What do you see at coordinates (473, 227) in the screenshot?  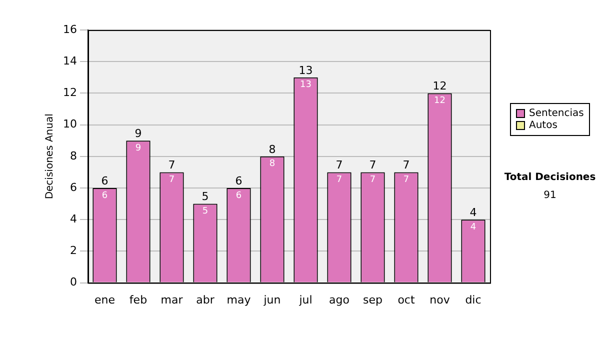 I see `data-label: 4` at bounding box center [473, 227].